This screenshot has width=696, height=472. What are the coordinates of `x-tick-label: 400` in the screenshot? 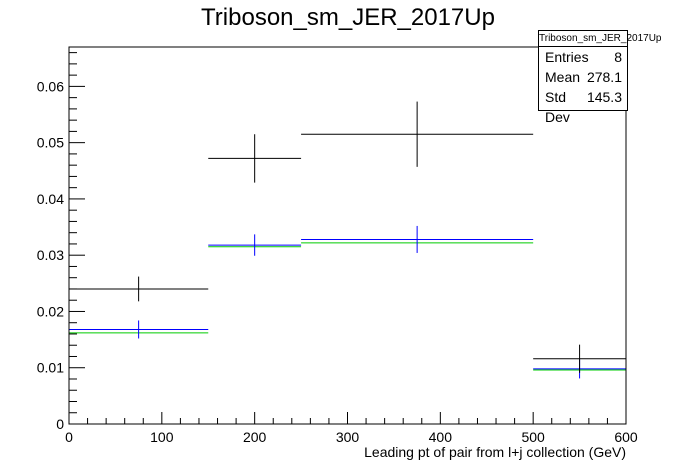 It's located at (441, 437).